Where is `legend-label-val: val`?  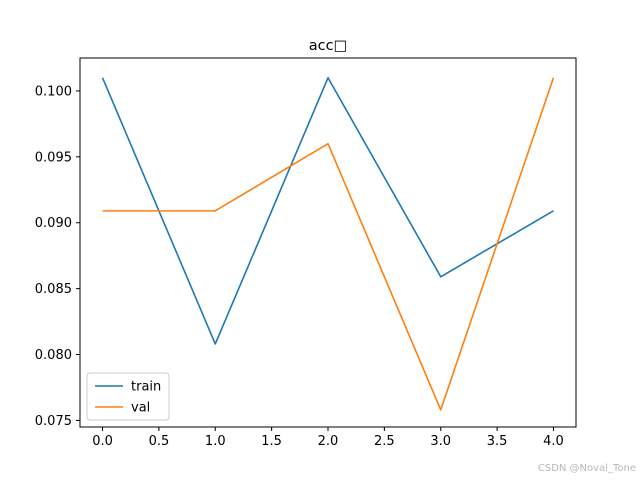
legend-label-val: val is located at coordinates (140, 408).